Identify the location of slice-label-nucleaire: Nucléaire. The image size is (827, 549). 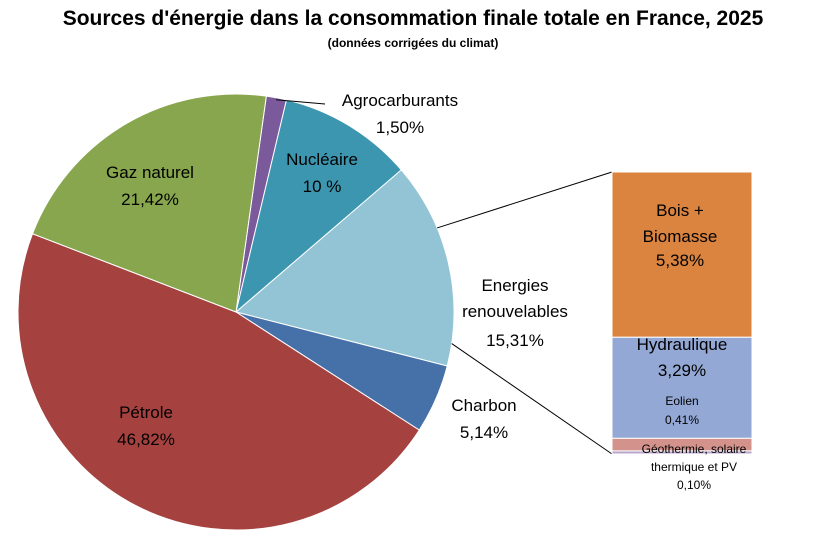
(322, 159).